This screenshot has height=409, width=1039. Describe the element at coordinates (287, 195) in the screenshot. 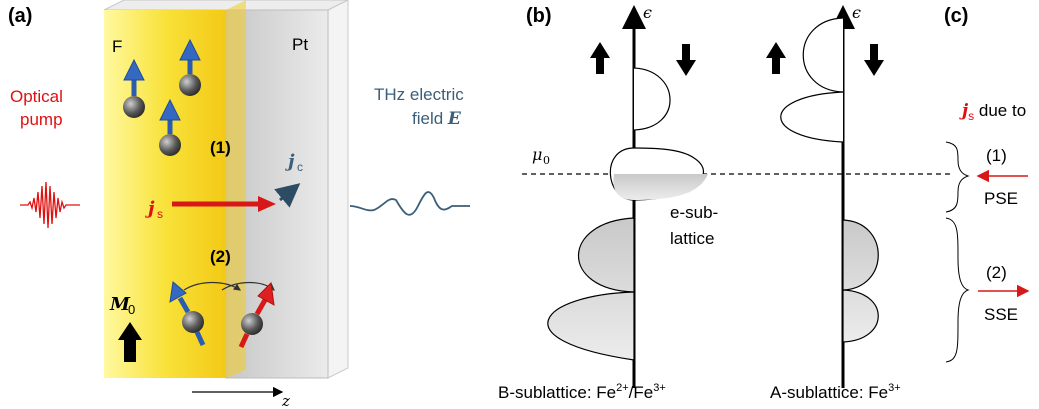

I see `charge-current-arrow` at that location.